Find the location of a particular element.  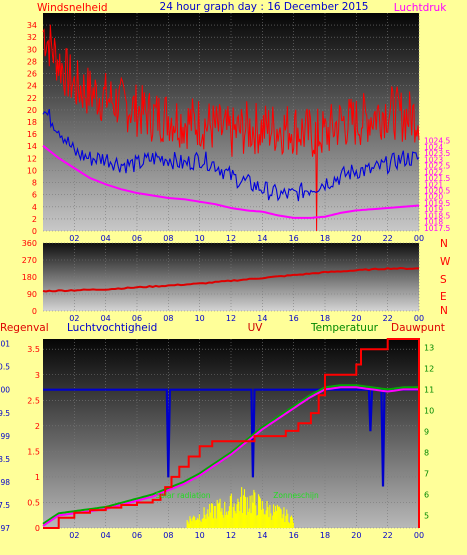

rain-axis-tick: 0.5 is located at coordinates (33, 502).